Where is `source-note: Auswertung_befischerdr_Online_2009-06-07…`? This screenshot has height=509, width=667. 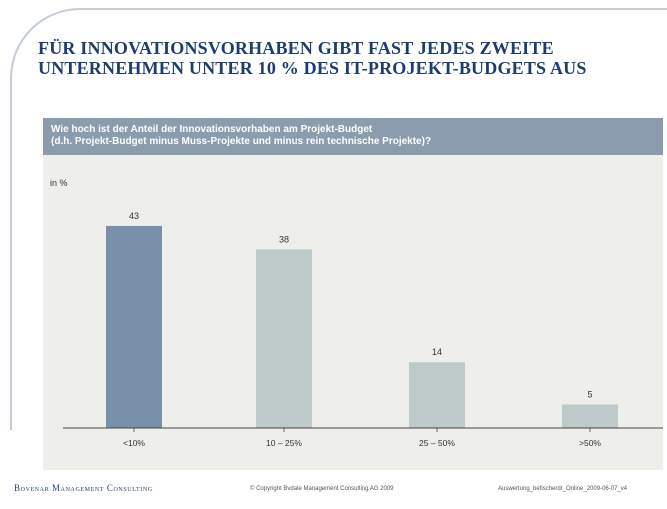 source-note: Auswertung_befischerdr_Online_2009-06-07… is located at coordinates (563, 489).